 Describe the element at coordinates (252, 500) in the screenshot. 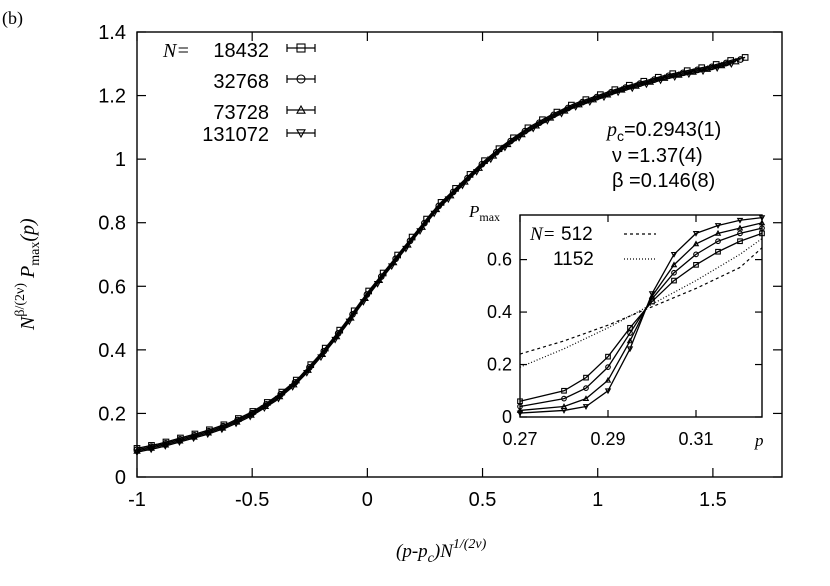

I see `main-x-tick-label: -0.5` at that location.